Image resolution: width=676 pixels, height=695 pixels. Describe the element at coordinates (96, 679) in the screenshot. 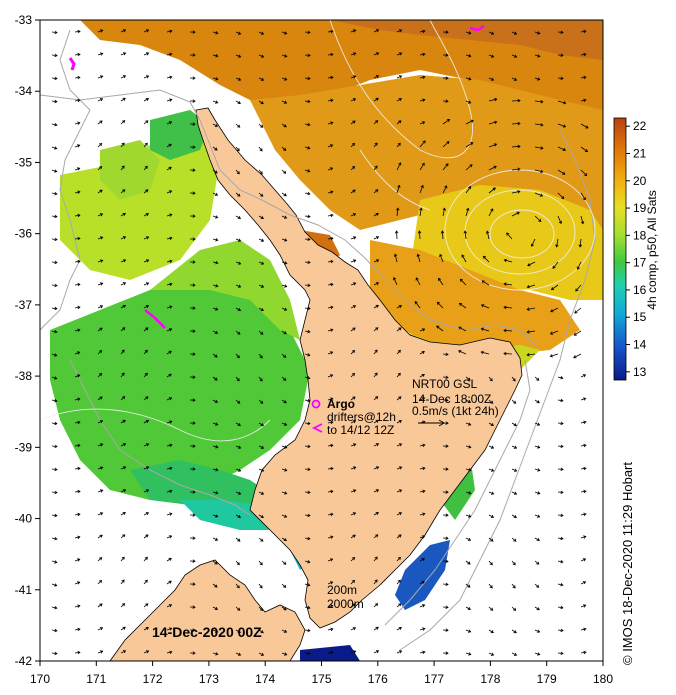

I see `x-tick-label: 171` at that location.